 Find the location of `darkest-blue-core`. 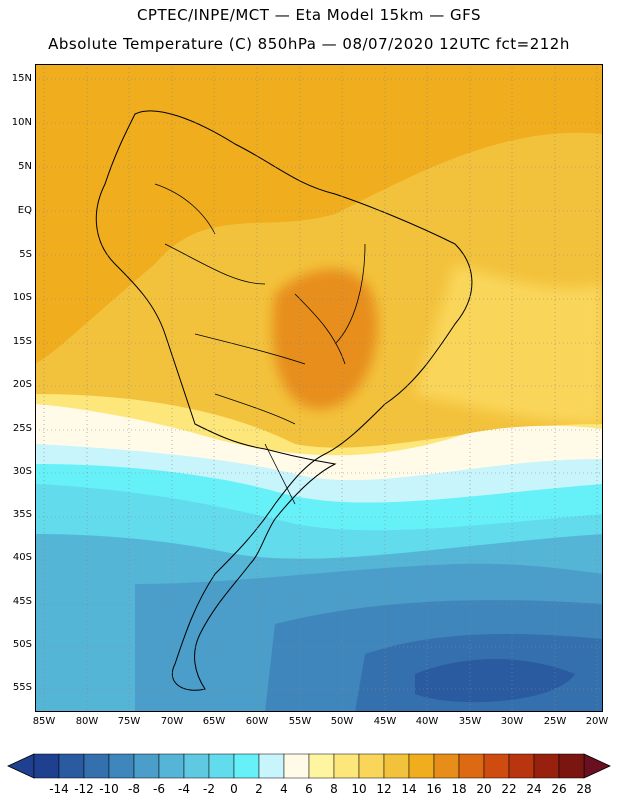

darkest-blue-core is located at coordinates (495, 681).